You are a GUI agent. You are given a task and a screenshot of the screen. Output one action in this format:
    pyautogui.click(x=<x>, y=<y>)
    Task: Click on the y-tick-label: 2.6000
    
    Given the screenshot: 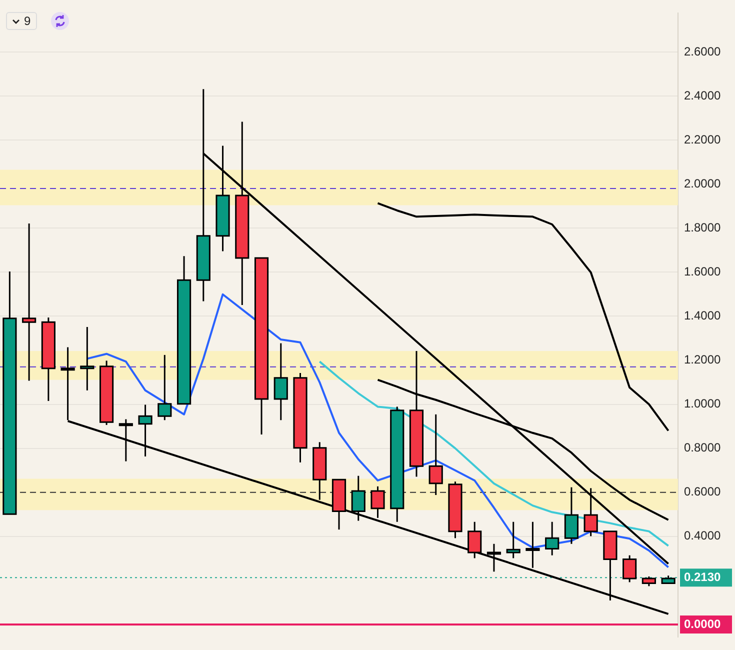 What is the action you would take?
    pyautogui.click(x=703, y=51)
    